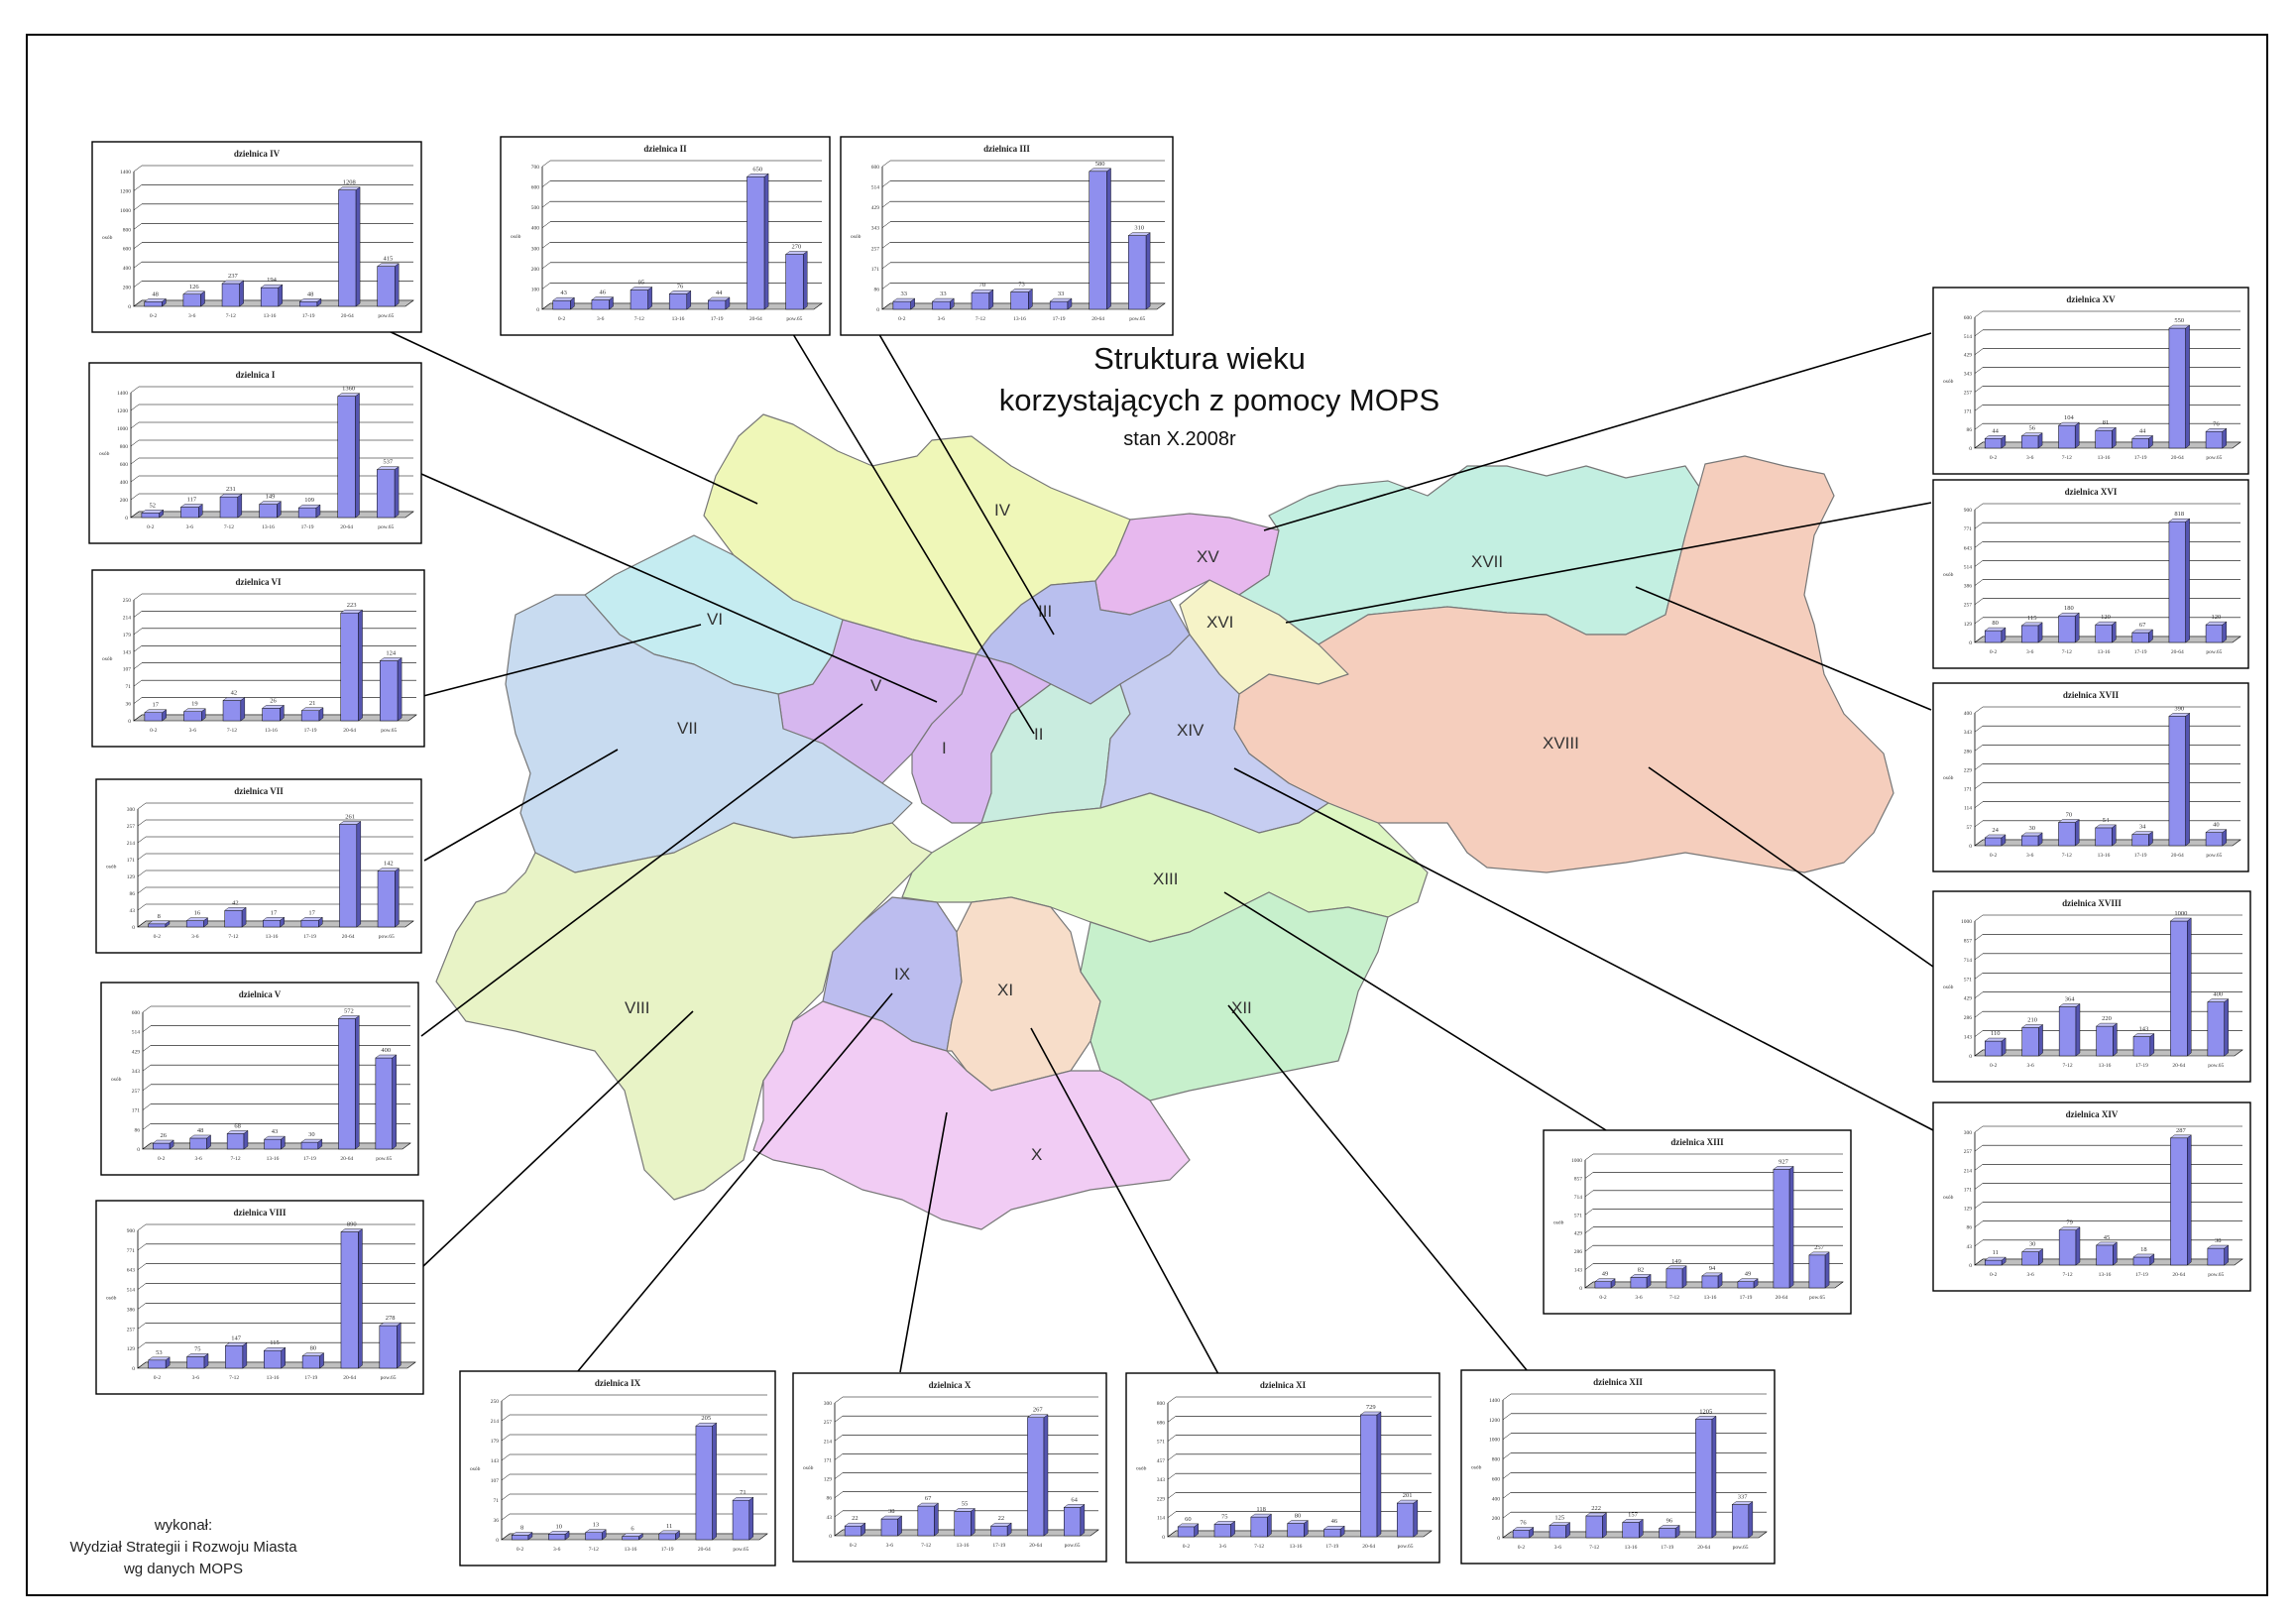 The height and width of the screenshot is (1624, 2296). What do you see at coordinates (2217, 423) in the screenshot?
I see `data-label: 76` at bounding box center [2217, 423].